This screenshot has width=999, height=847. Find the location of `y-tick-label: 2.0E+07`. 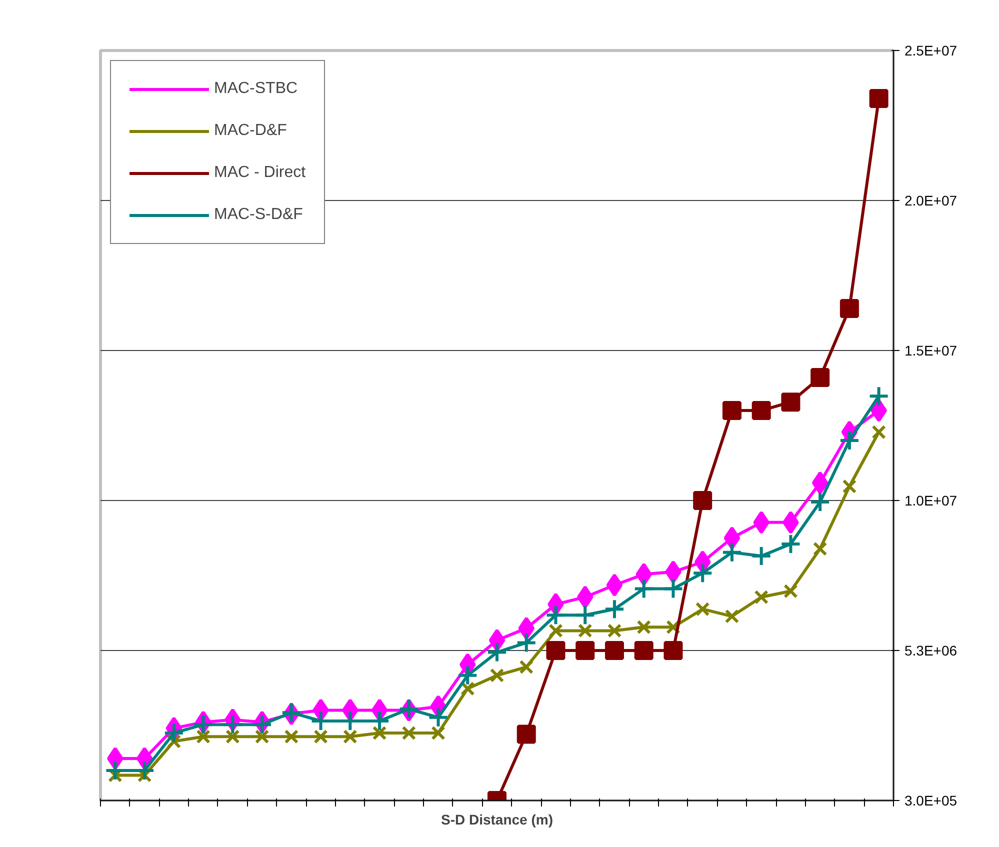

y-tick-label: 2.0E+07 is located at coordinates (931, 200).